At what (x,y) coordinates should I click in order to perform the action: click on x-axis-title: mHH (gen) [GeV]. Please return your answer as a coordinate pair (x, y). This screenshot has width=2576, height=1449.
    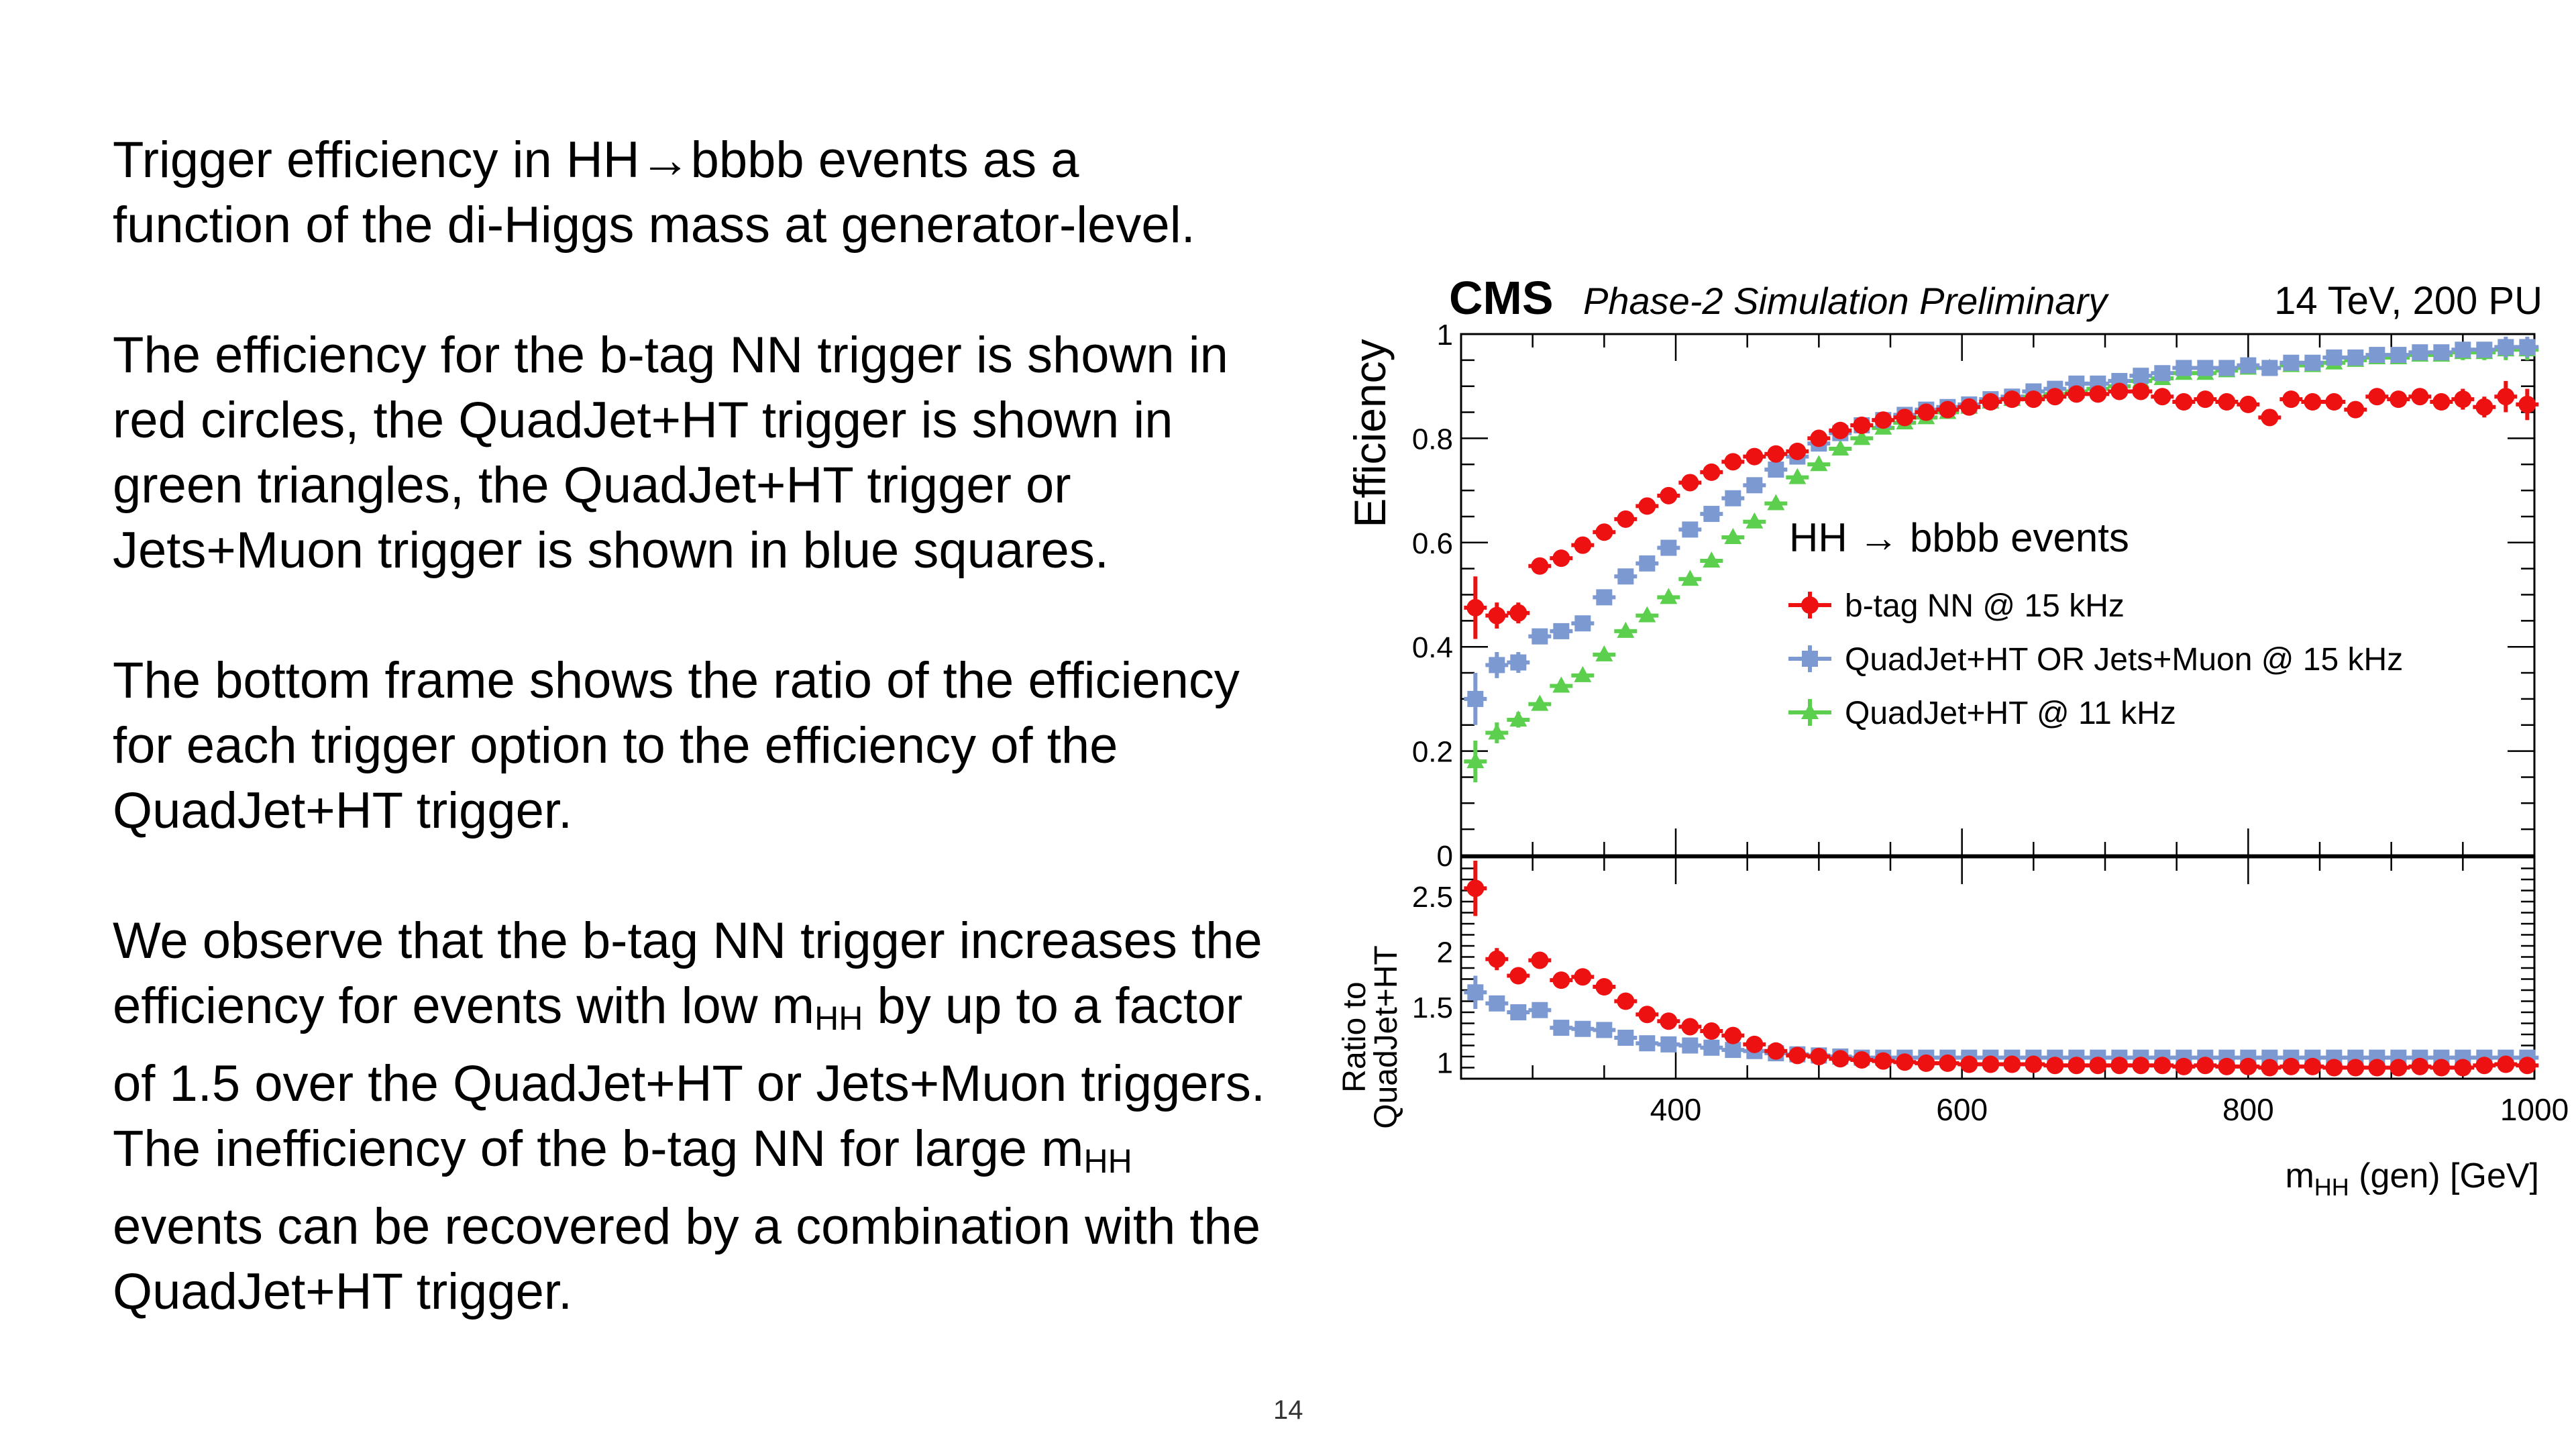
    Looking at the image, I should click on (2412, 1179).